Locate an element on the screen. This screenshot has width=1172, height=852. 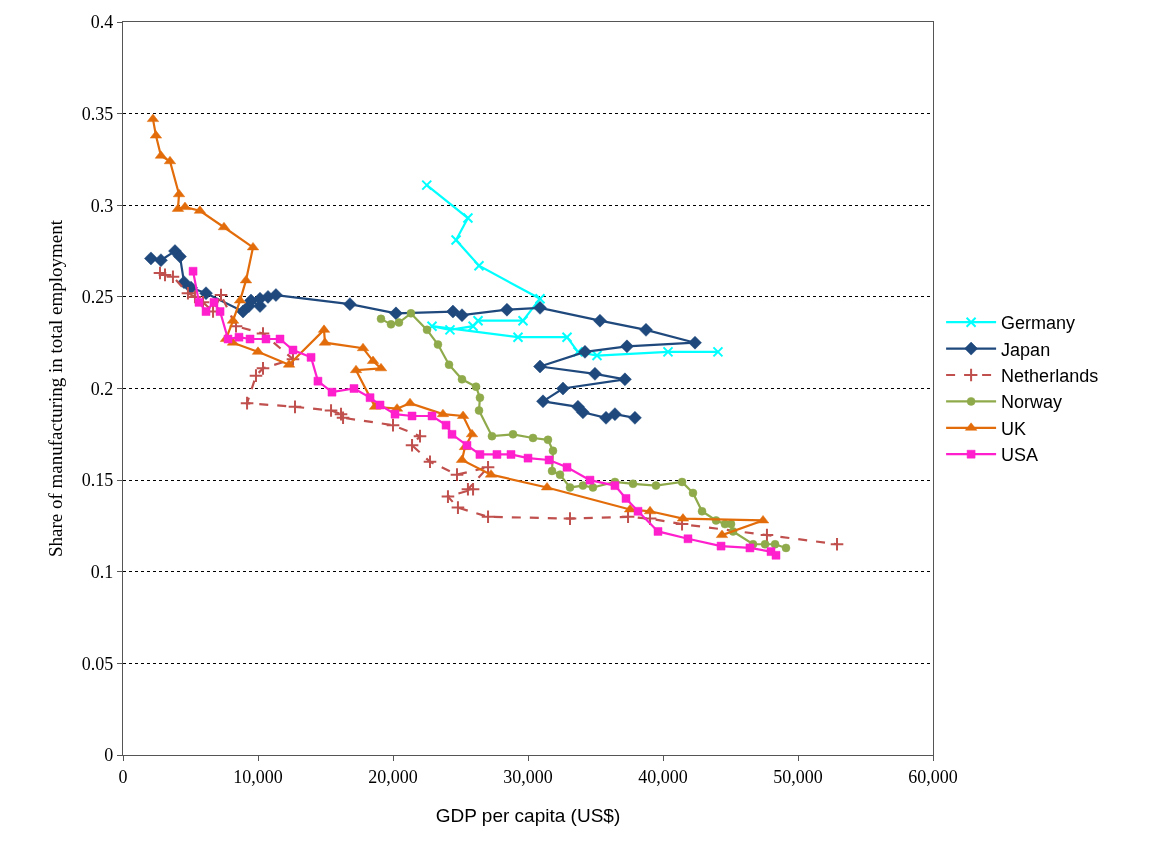
y-tick-label: 0.1 is located at coordinates (102, 572).